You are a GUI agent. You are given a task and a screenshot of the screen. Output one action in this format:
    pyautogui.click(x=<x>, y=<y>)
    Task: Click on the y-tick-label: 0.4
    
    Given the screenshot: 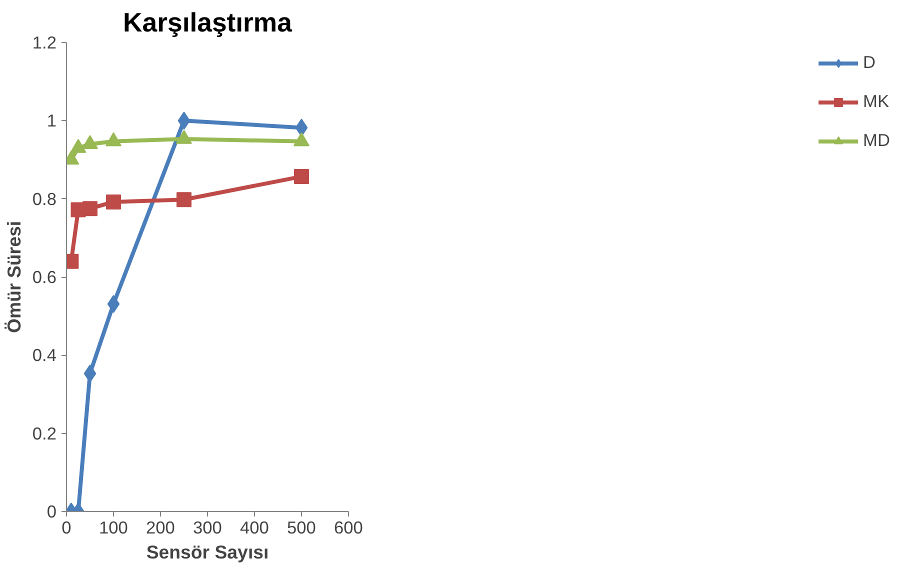 What is the action you would take?
    pyautogui.click(x=44, y=355)
    